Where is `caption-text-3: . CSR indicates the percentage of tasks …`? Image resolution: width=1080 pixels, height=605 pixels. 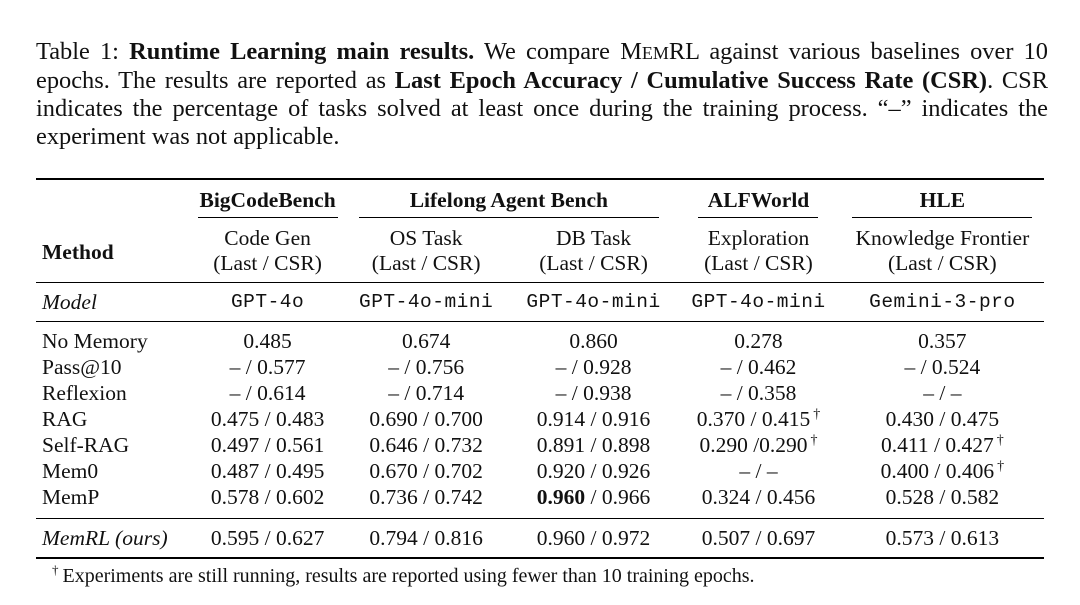
caption-text-3: . CSR indicates the percentage of tasks … is located at coordinates (542, 108).